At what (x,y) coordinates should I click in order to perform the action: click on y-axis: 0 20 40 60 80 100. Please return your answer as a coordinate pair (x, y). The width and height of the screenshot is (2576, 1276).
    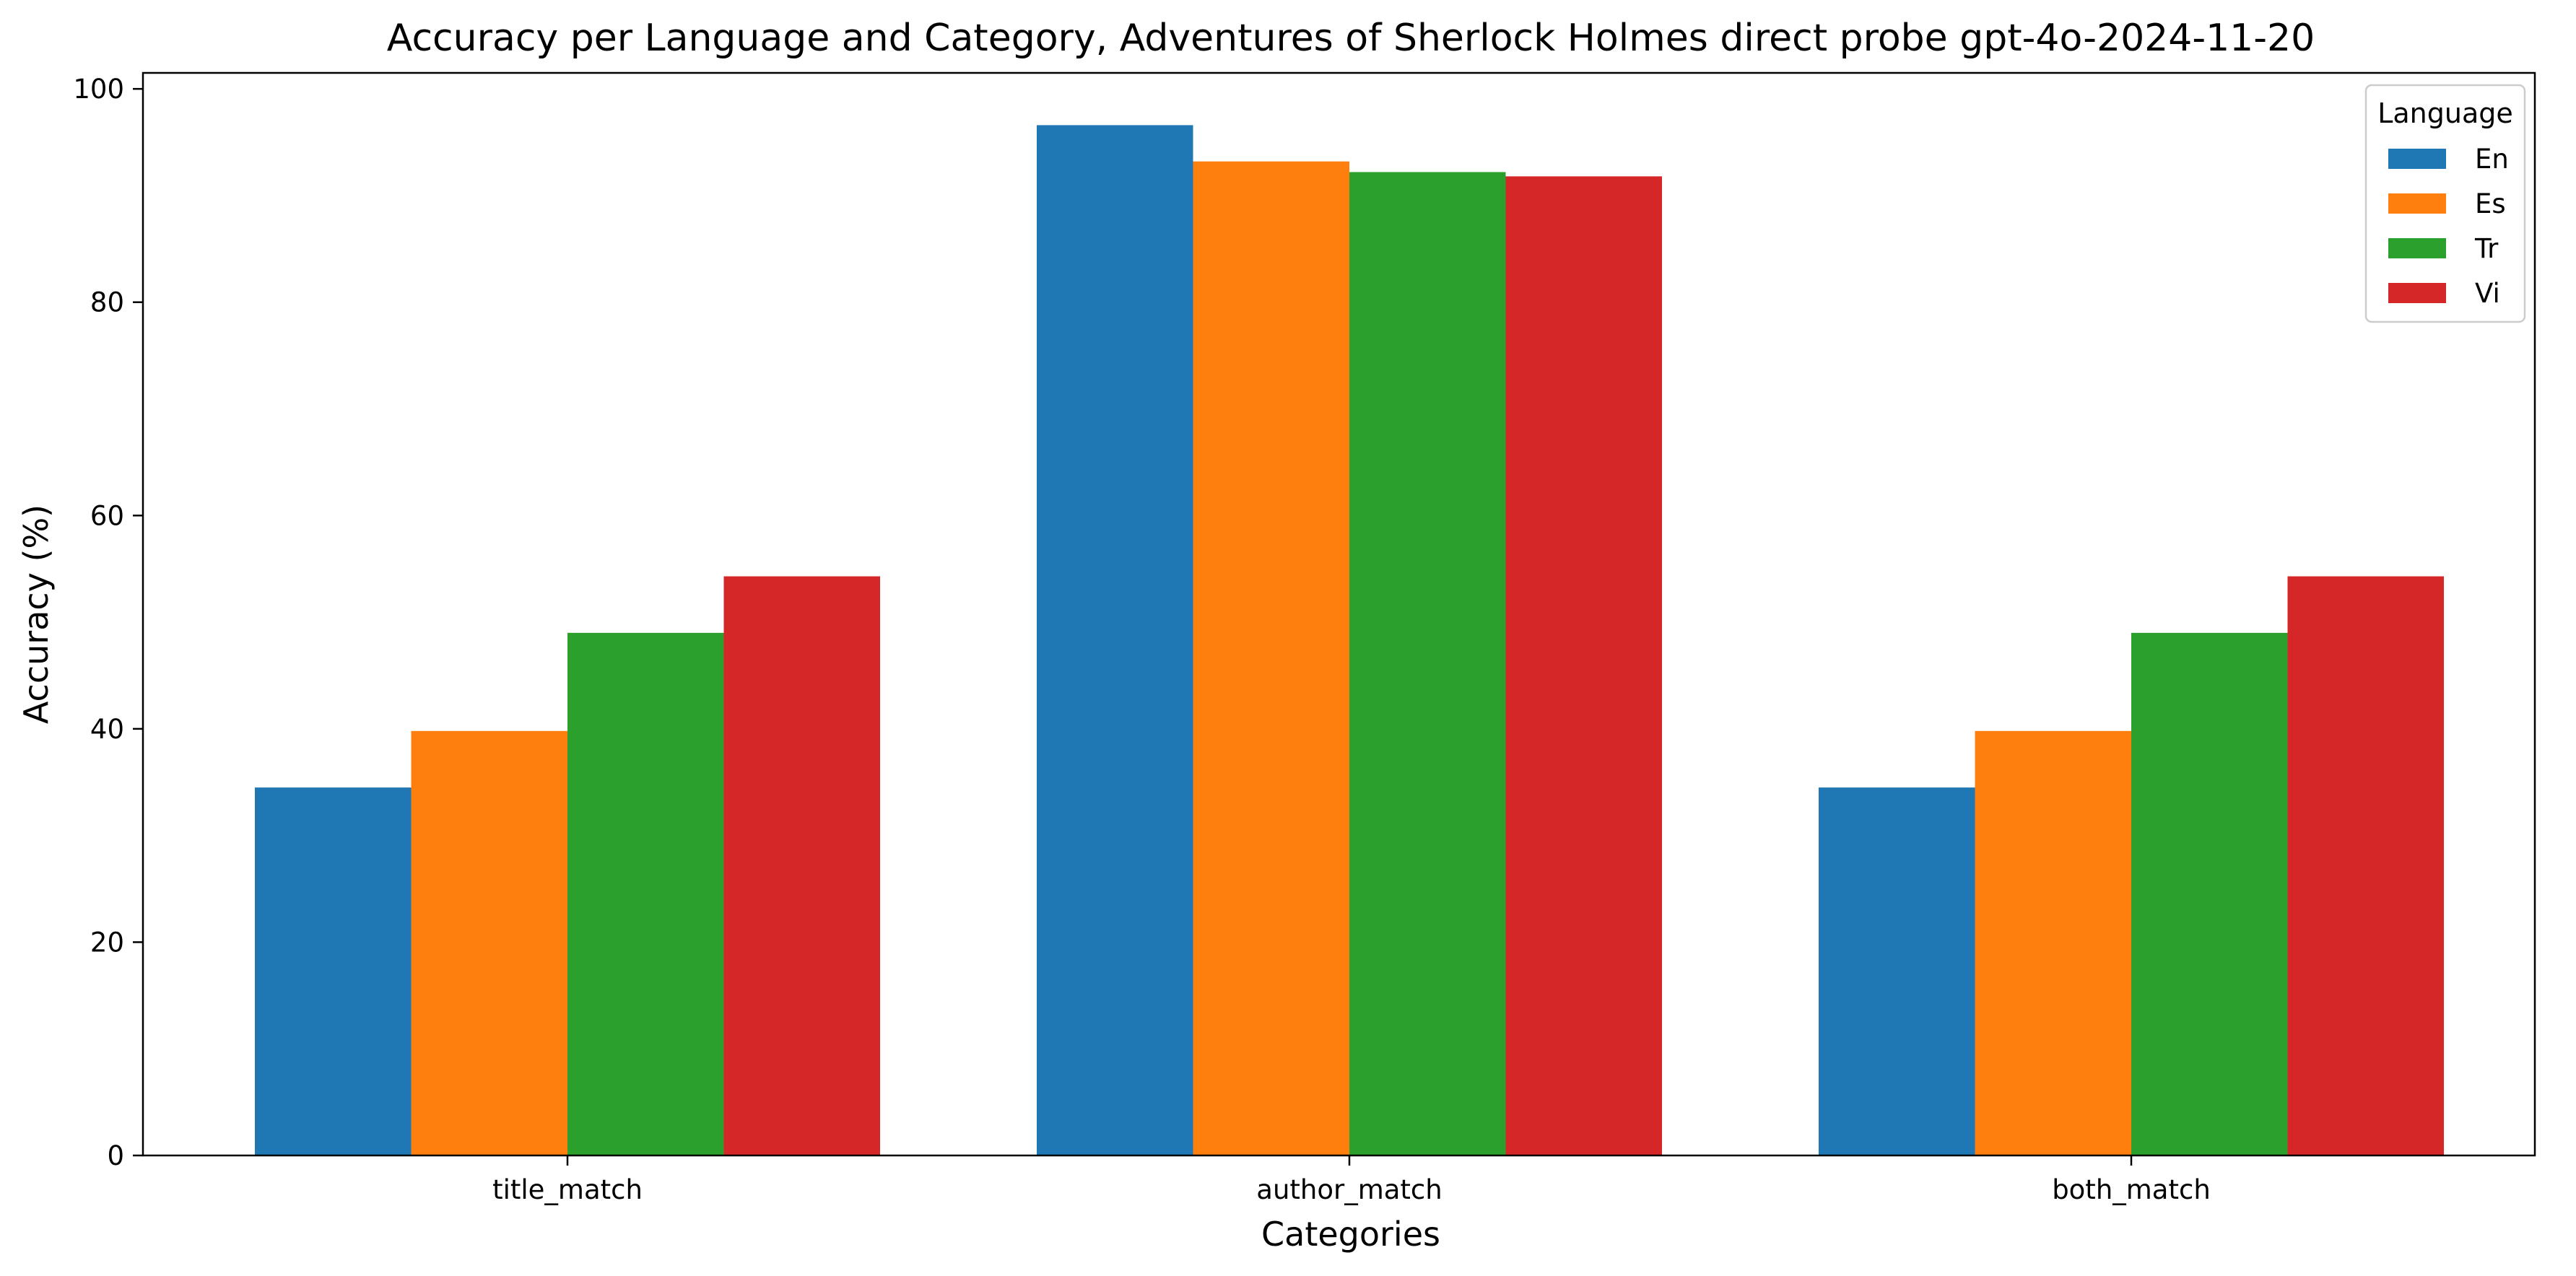
    Looking at the image, I should click on (108, 622).